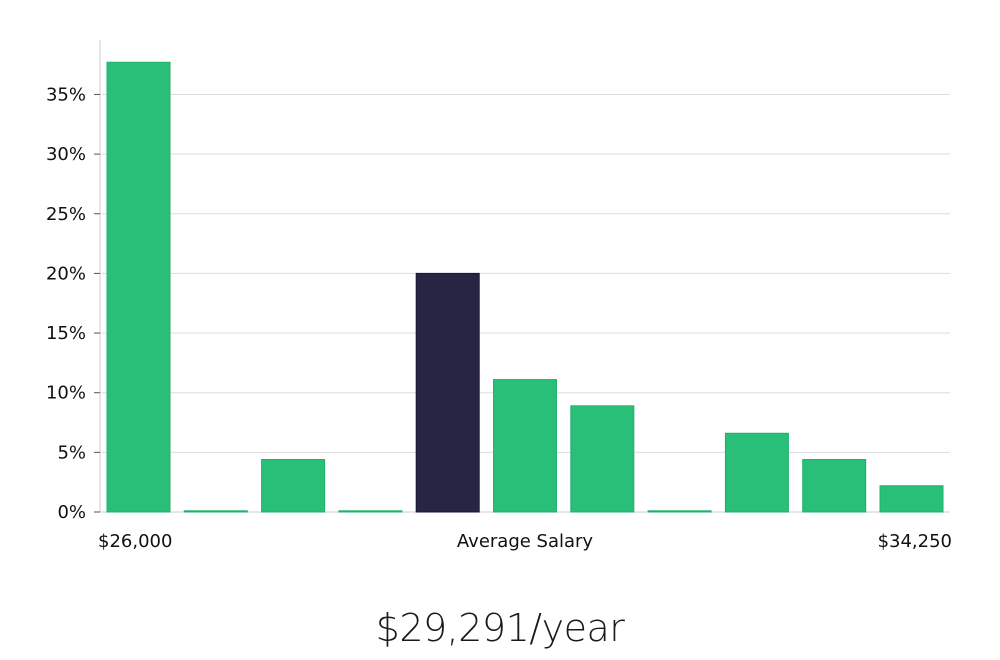 This screenshot has height=660, width=1000. Describe the element at coordinates (915, 541) in the screenshot. I see `x-label-max: $34,250` at that location.